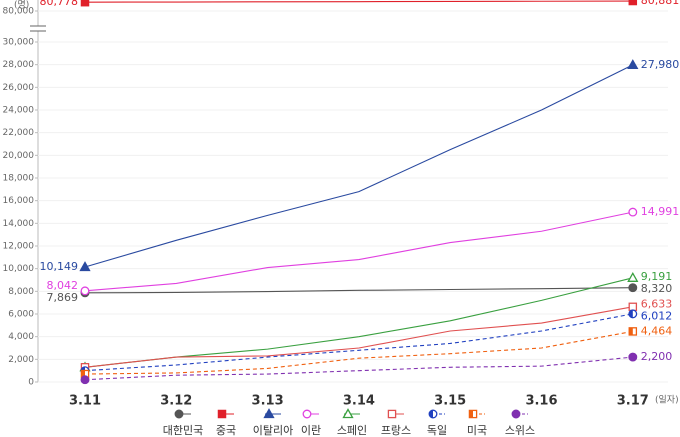 This screenshot has width=680, height=437. What do you see at coordinates (183, 423) in the screenshot?
I see `legend-item: 대한민국` at bounding box center [183, 423].